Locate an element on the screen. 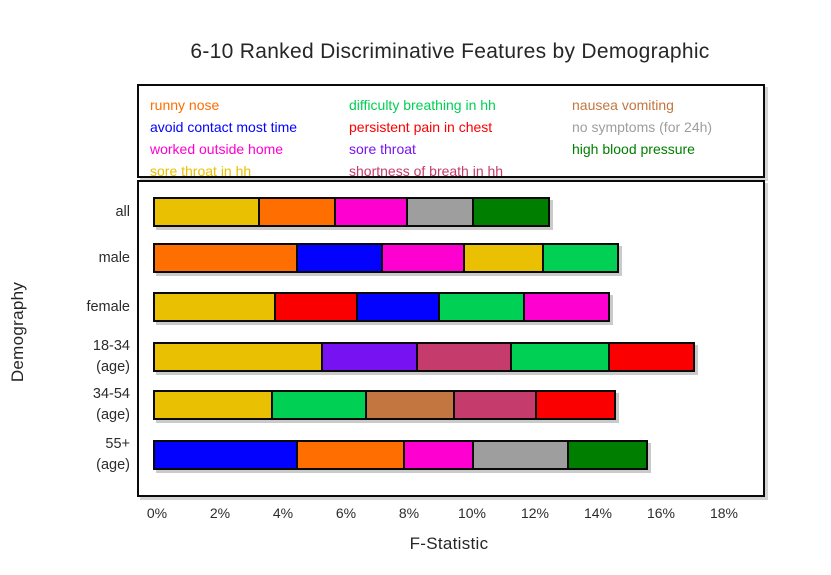 Image resolution: width=831 pixels, height=575 pixels. y-tick-line: 34-54 is located at coordinates (111, 394).